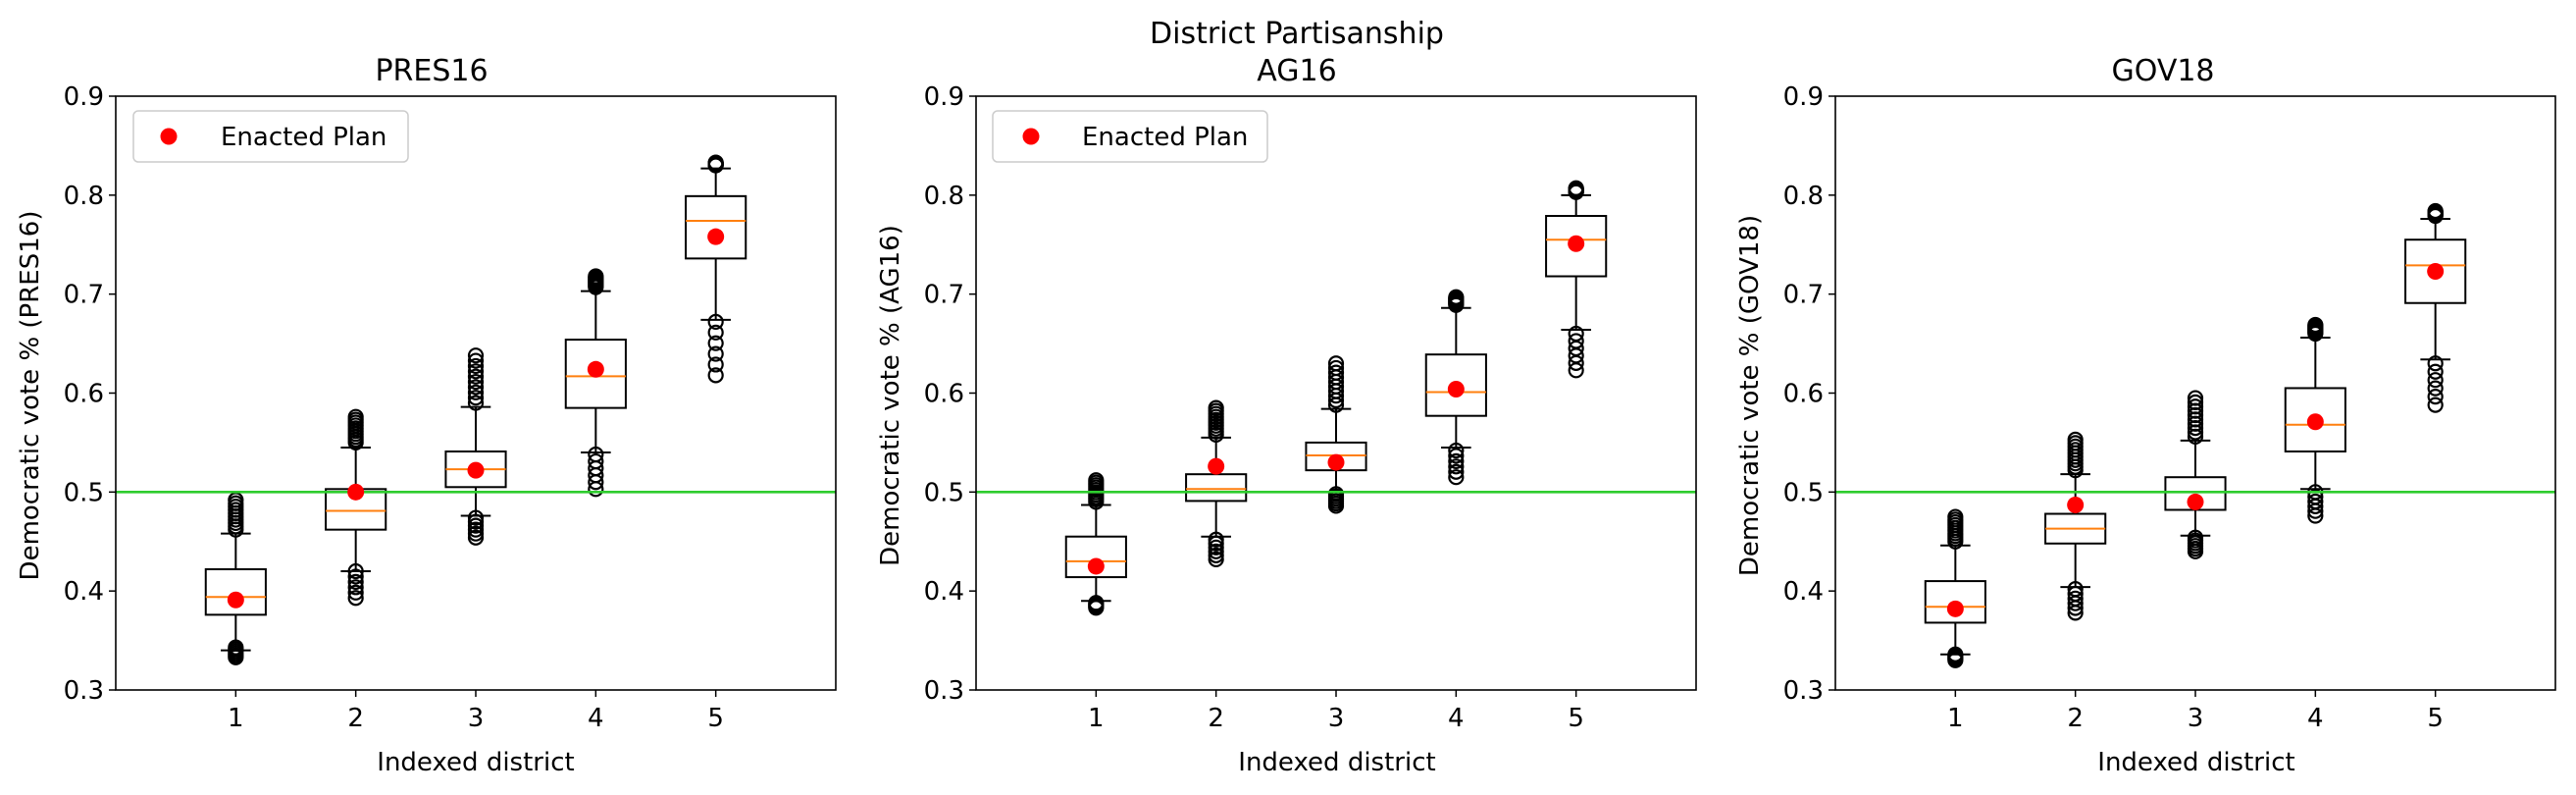 The height and width of the screenshot is (795, 2576). I want to click on legend-label: Enacted Plan, so click(303, 137).